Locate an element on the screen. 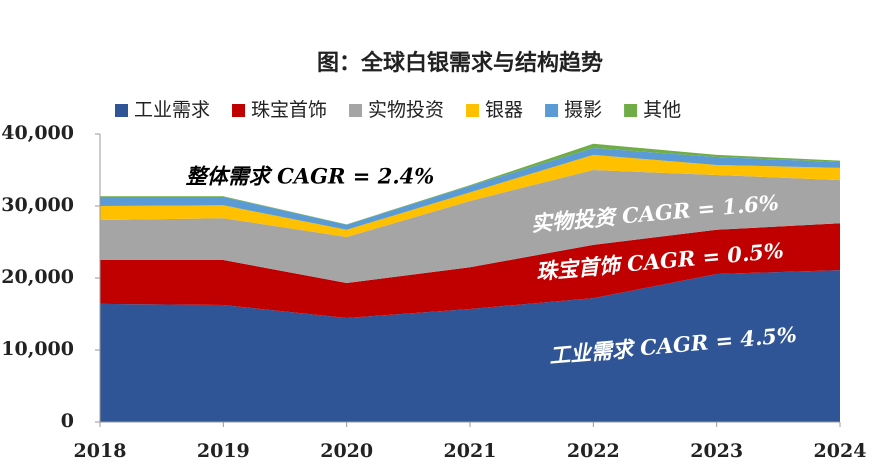 The height and width of the screenshot is (473, 878). y-tick-label: 10,000 is located at coordinates (37, 349).